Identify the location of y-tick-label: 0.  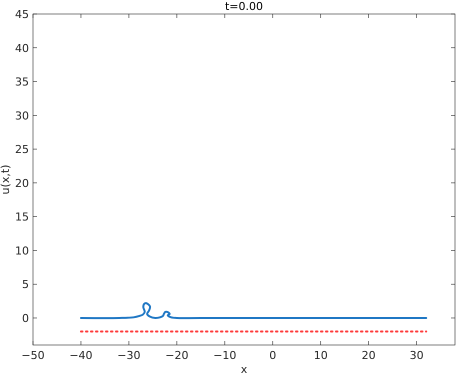
(25, 318).